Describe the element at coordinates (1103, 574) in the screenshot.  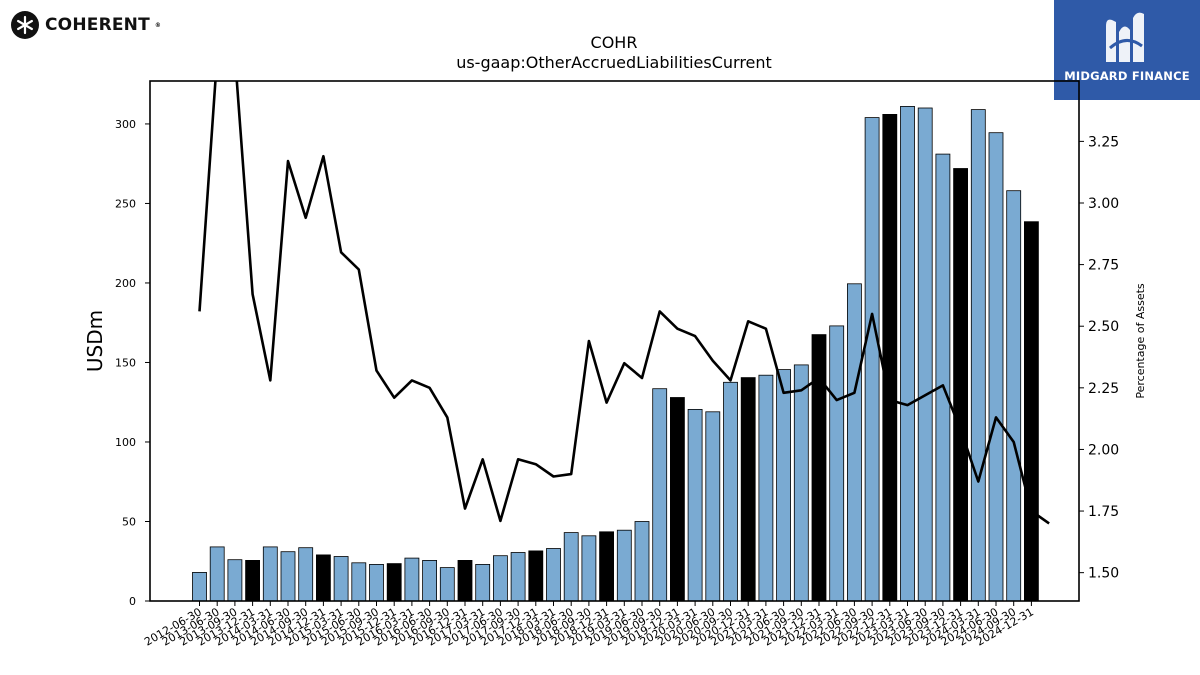
I see `right-tick-label: 1.50` at that location.